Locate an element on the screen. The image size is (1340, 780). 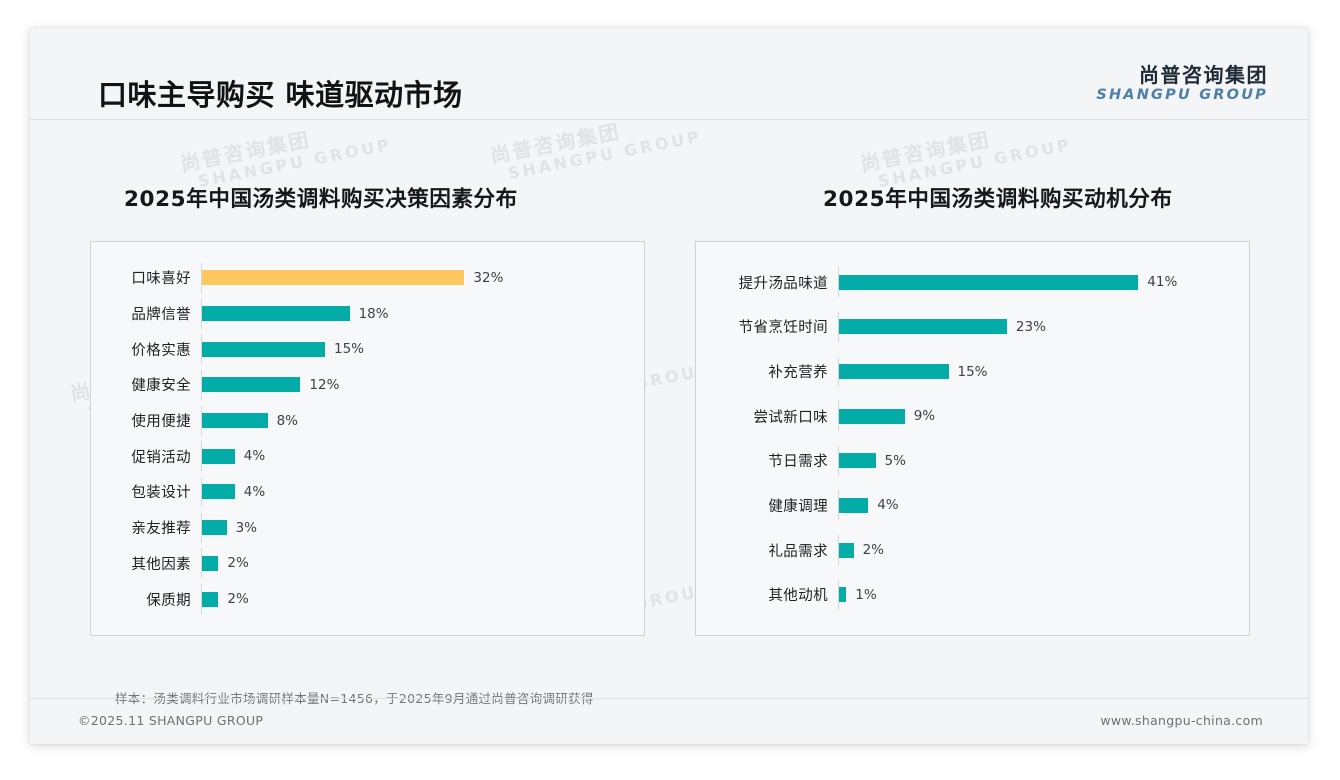
bar-row: 亲友推荐 3% is located at coordinates (367, 527).